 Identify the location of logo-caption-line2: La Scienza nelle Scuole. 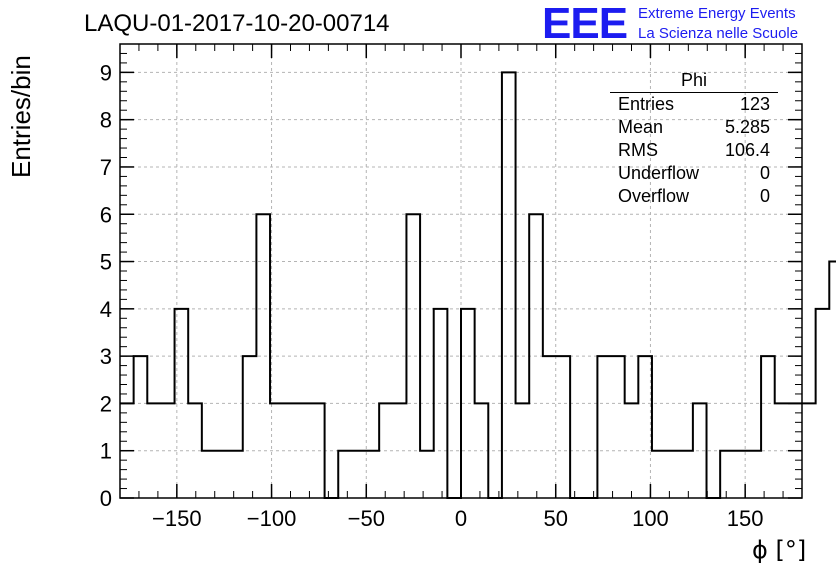
(718, 33).